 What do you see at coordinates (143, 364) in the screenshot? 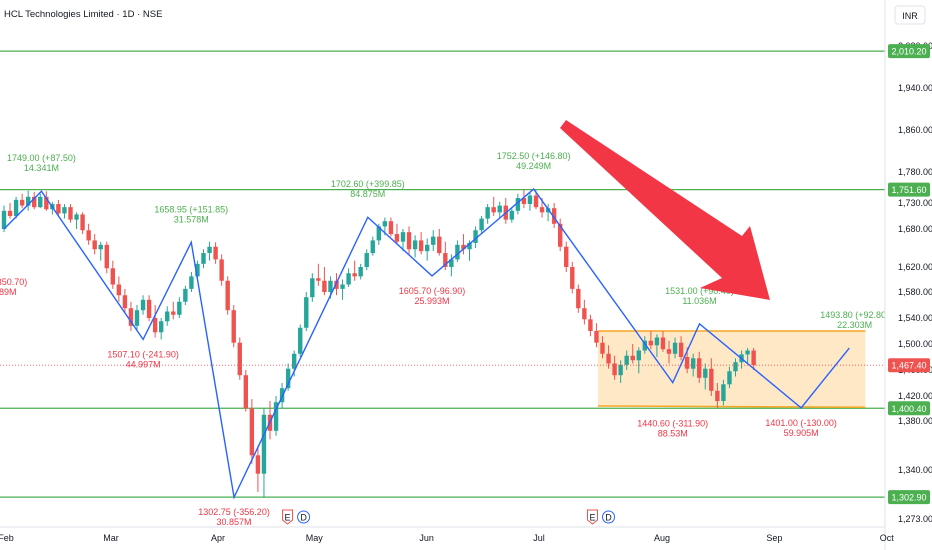
I see `swing-volume: 44.997M` at bounding box center [143, 364].